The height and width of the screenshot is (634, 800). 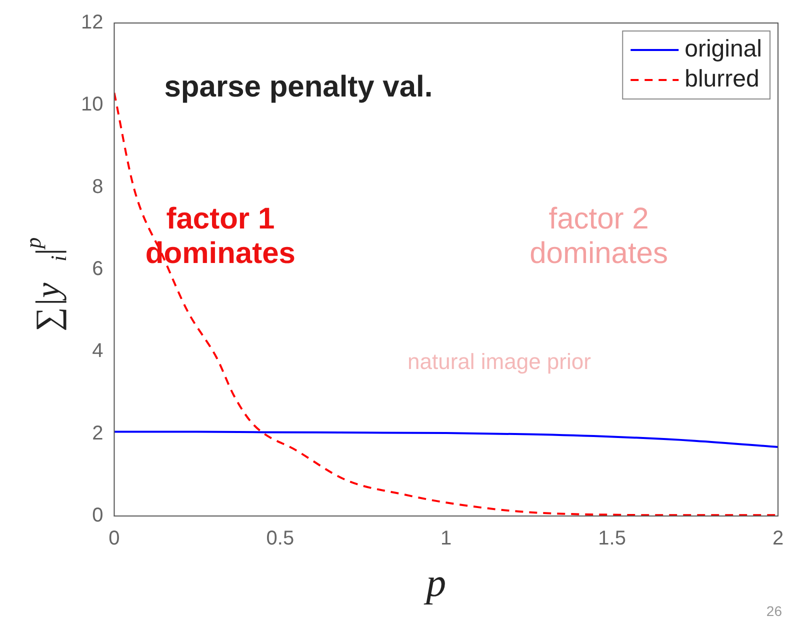 What do you see at coordinates (220, 236) in the screenshot?
I see `annotation: factor 1 dominates` at bounding box center [220, 236].